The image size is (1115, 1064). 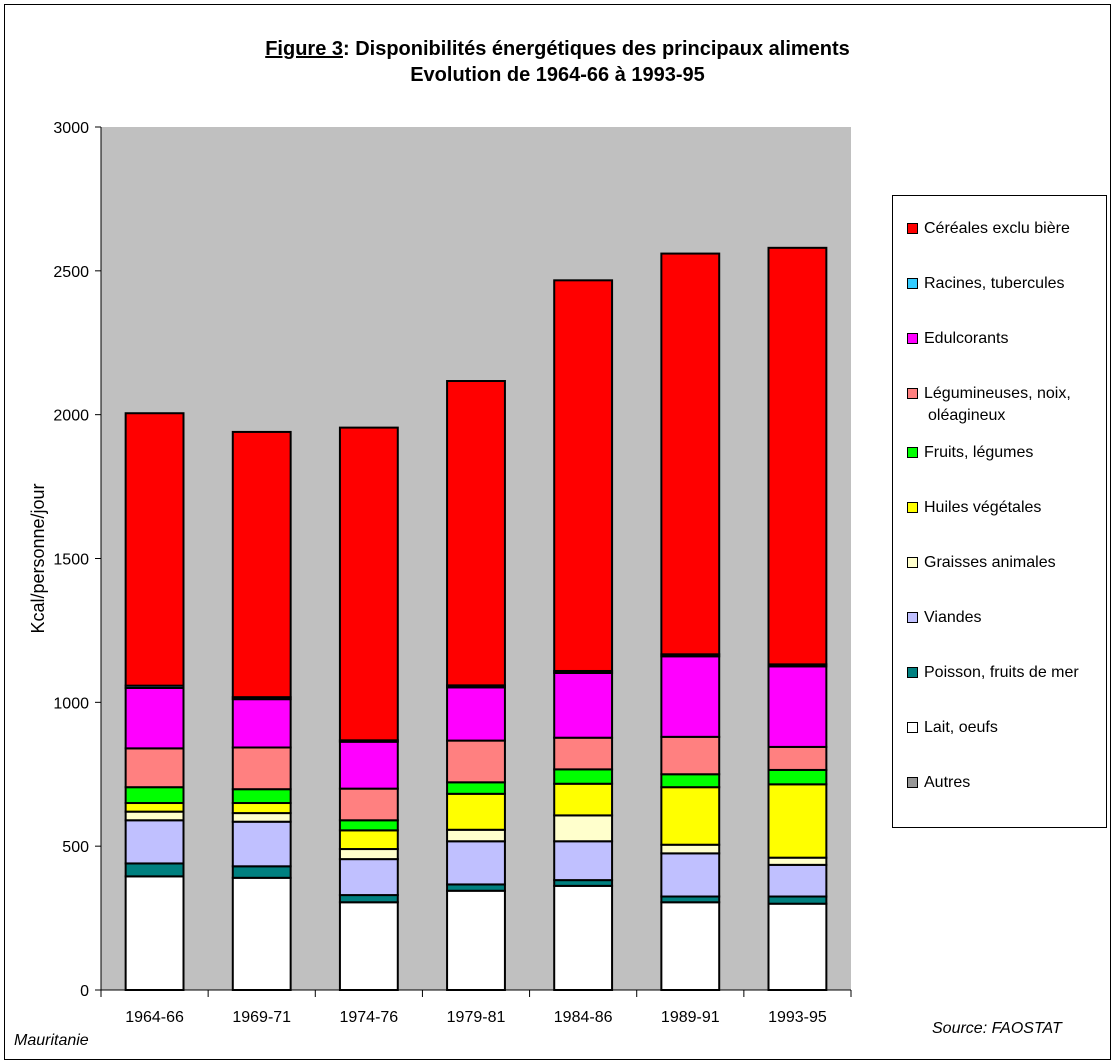 What do you see at coordinates (154, 1017) in the screenshot?
I see `x-tick-label: 1964-66` at bounding box center [154, 1017].